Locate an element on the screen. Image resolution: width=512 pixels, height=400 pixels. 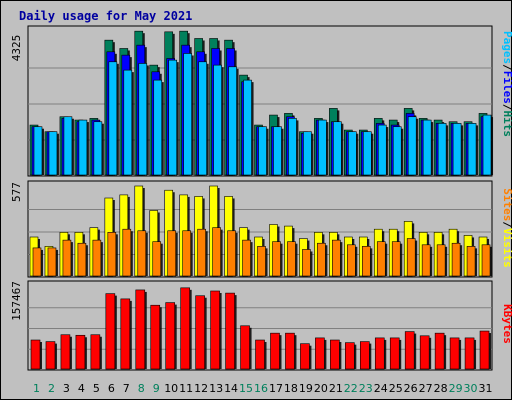
day-label-30: 30 is located at coordinates (471, 388).